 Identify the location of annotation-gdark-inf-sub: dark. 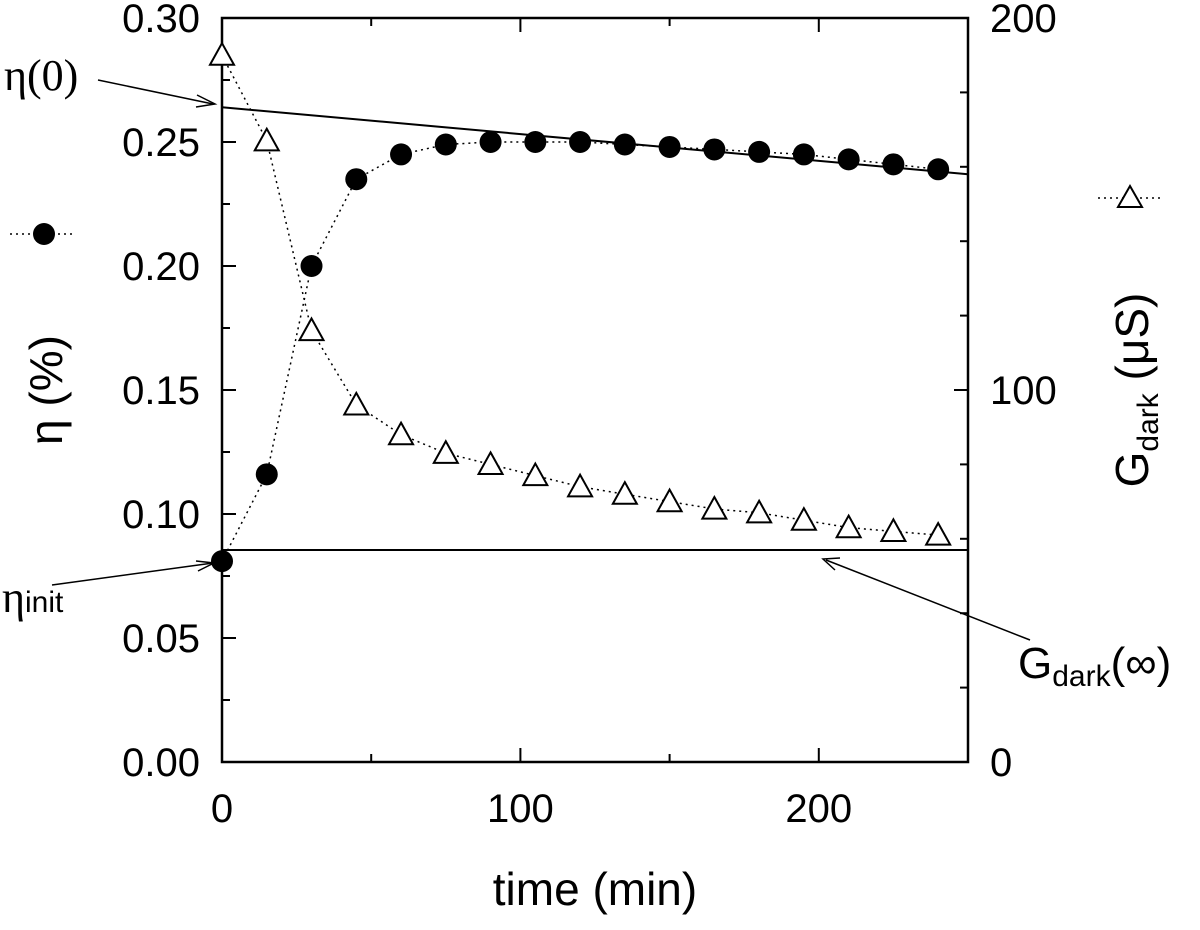
(1081, 676).